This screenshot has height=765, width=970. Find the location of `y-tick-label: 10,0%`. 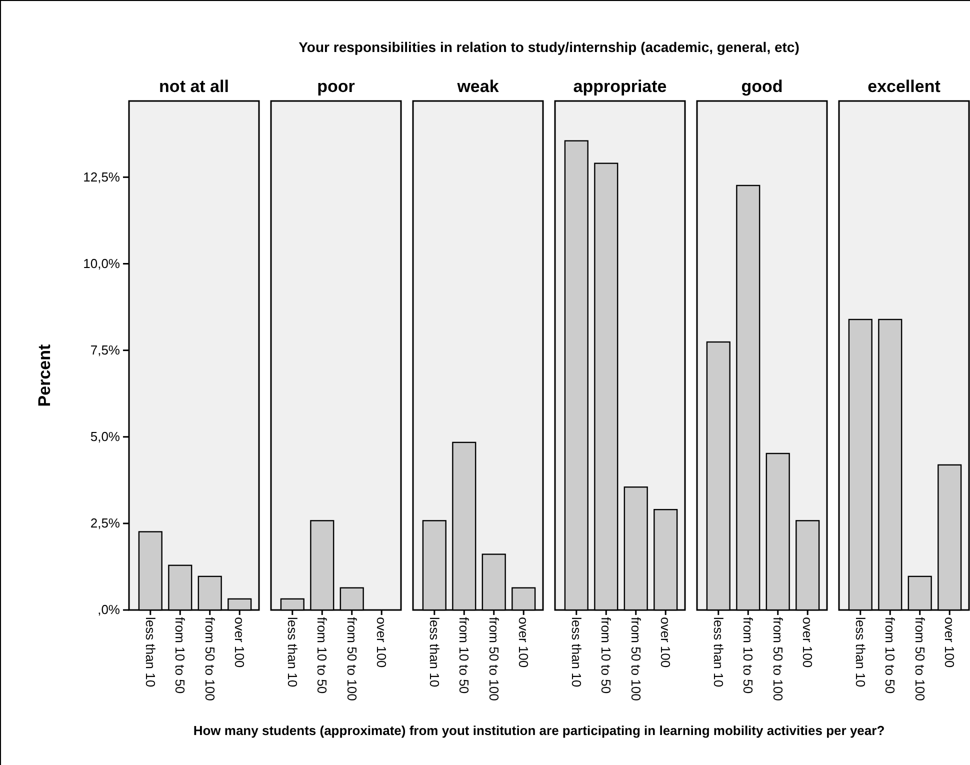

y-tick-label: 10,0% is located at coordinates (101, 263).